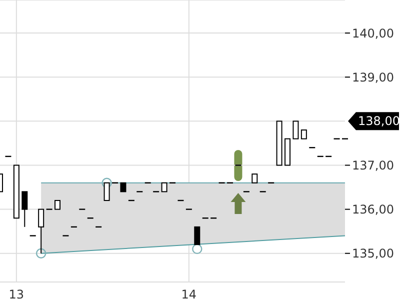 The image size is (400, 300). Describe the element at coordinates (379, 121) in the screenshot. I see `ref-line-label: 138,00` at that location.